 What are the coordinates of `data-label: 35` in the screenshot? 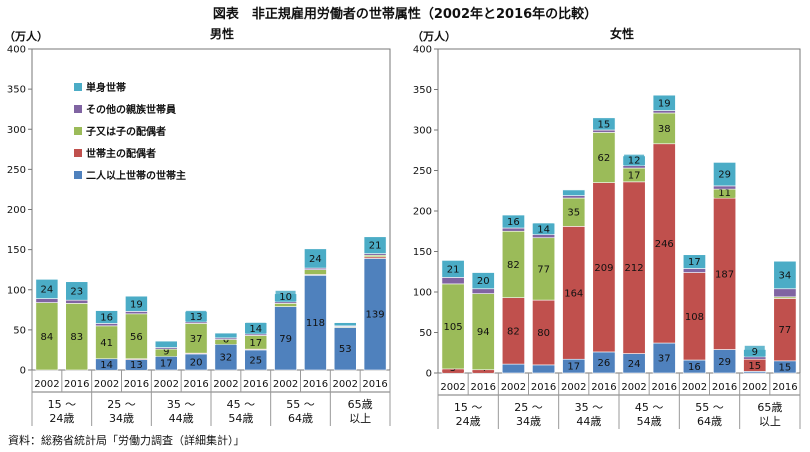 It's located at (573, 213).